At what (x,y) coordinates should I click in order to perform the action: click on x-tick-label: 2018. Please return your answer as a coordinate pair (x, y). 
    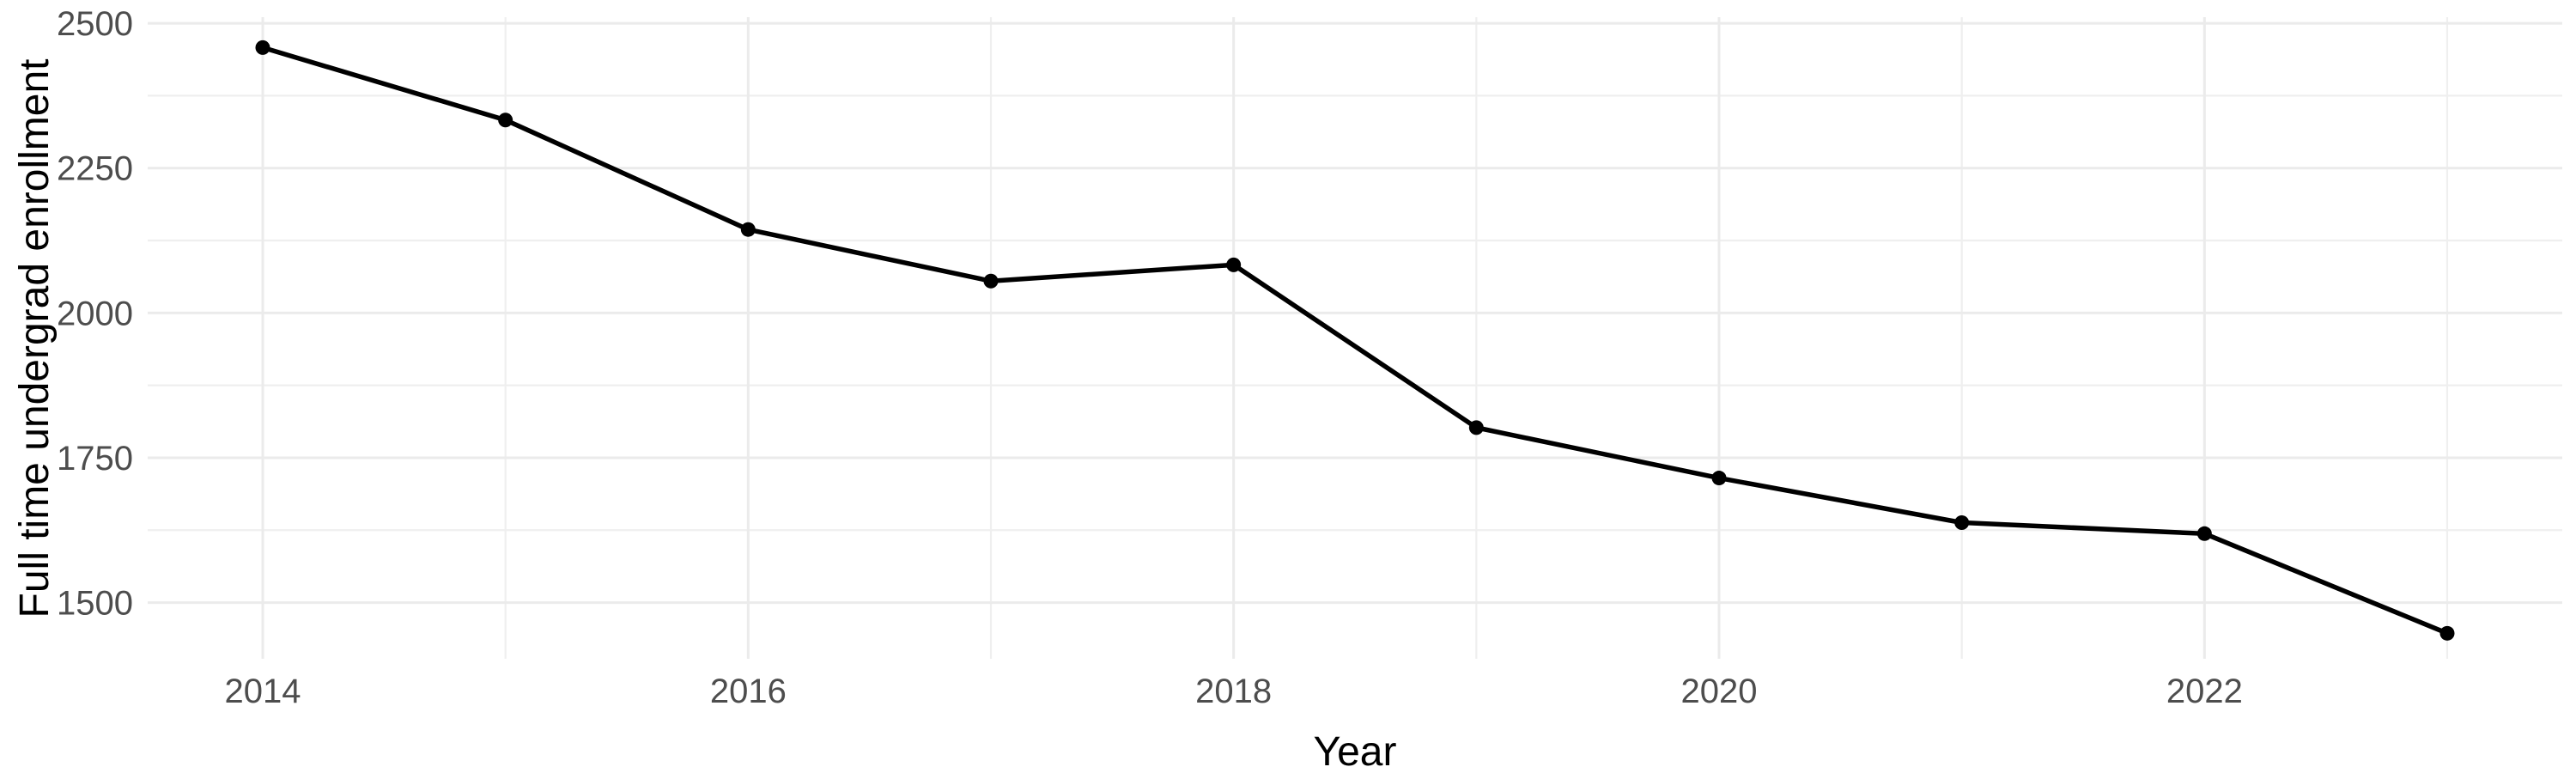
    Looking at the image, I should click on (1233, 691).